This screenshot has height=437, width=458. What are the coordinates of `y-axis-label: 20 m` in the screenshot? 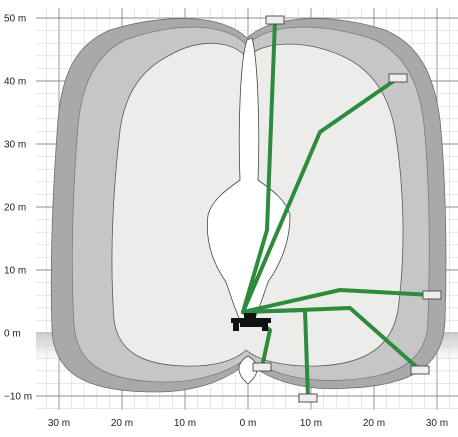 It's located at (15, 208).